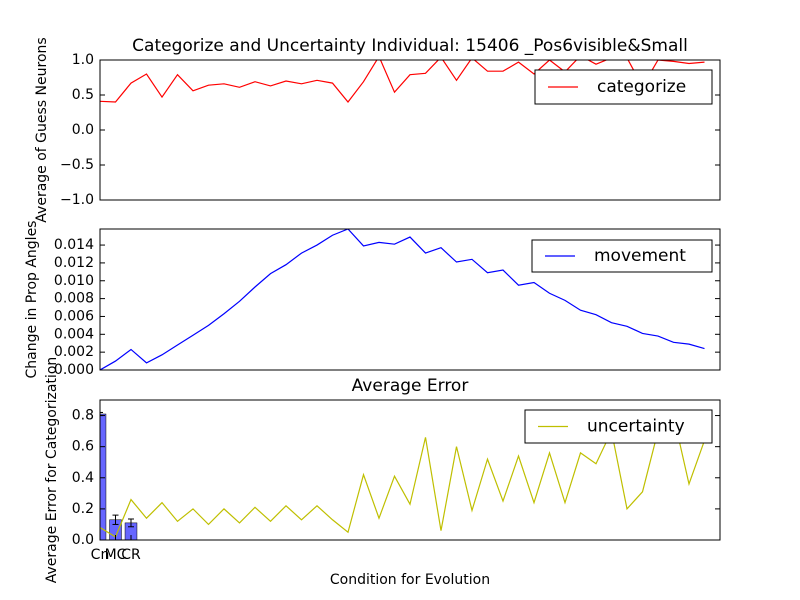  Describe the element at coordinates (74, 281) in the screenshot. I see `y-tick-label: 0.010` at that location.